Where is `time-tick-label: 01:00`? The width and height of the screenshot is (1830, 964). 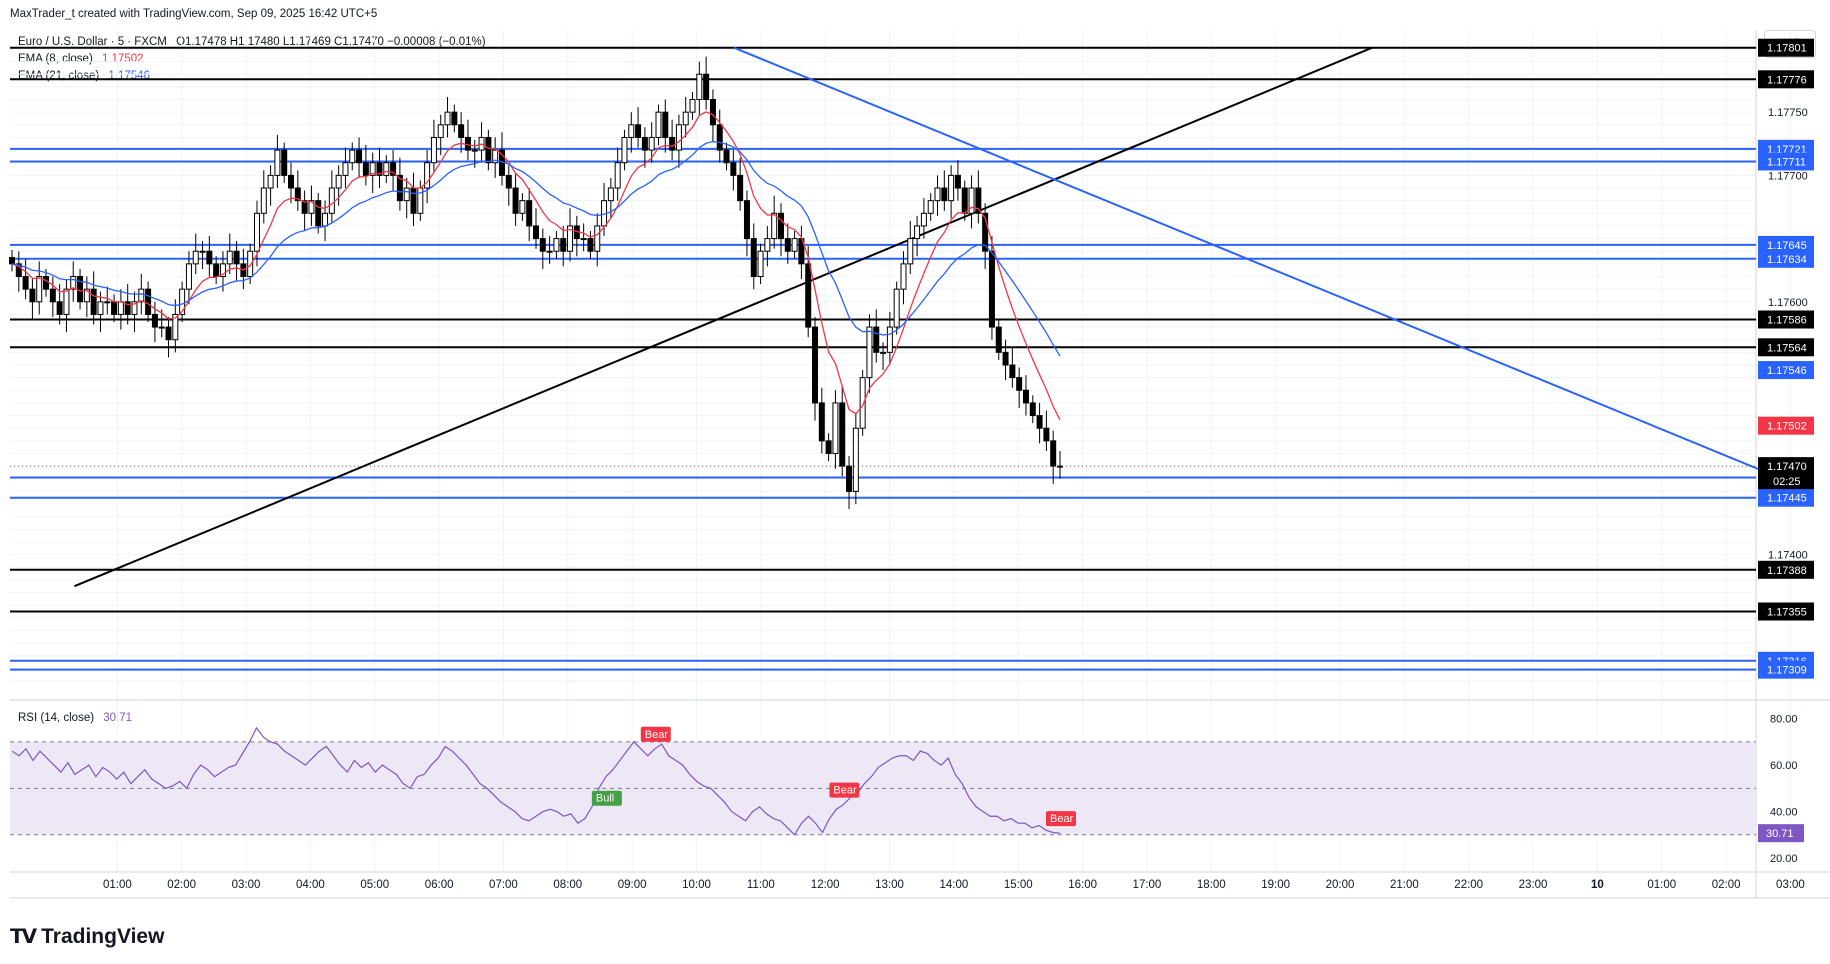
time-tick-label: 01:00 is located at coordinates (117, 885).